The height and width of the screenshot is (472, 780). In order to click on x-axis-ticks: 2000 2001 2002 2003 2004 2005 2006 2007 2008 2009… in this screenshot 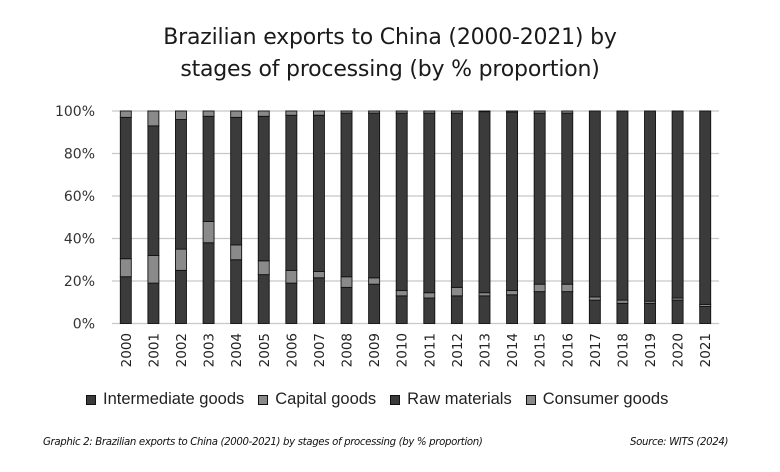, I will do `click(416, 350)`.